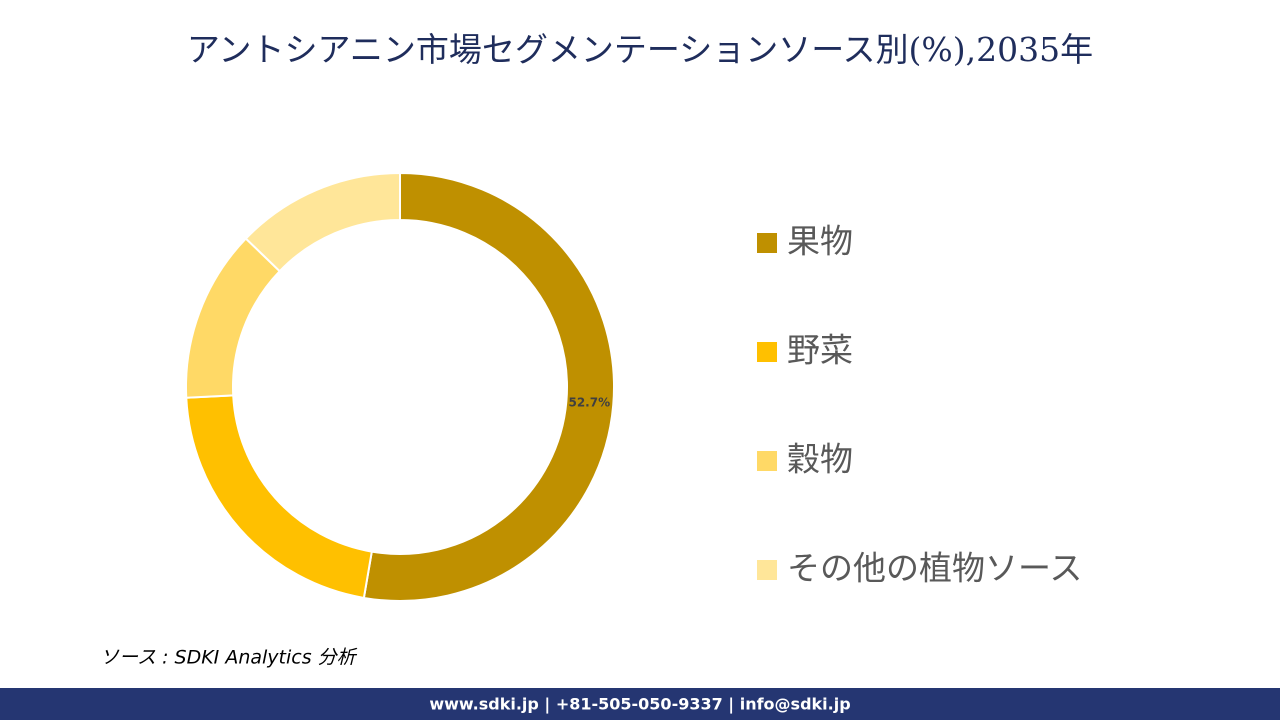 Image resolution: width=1280 pixels, height=720 pixels. Describe the element at coordinates (229, 658) in the screenshot. I see `source: ソース : SDKI Analytics 分析` at that location.